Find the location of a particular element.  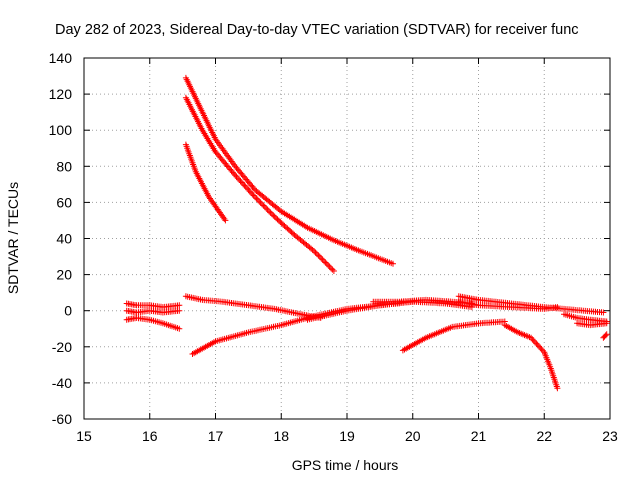

y-tick-label: -40 is located at coordinates (62, 383).